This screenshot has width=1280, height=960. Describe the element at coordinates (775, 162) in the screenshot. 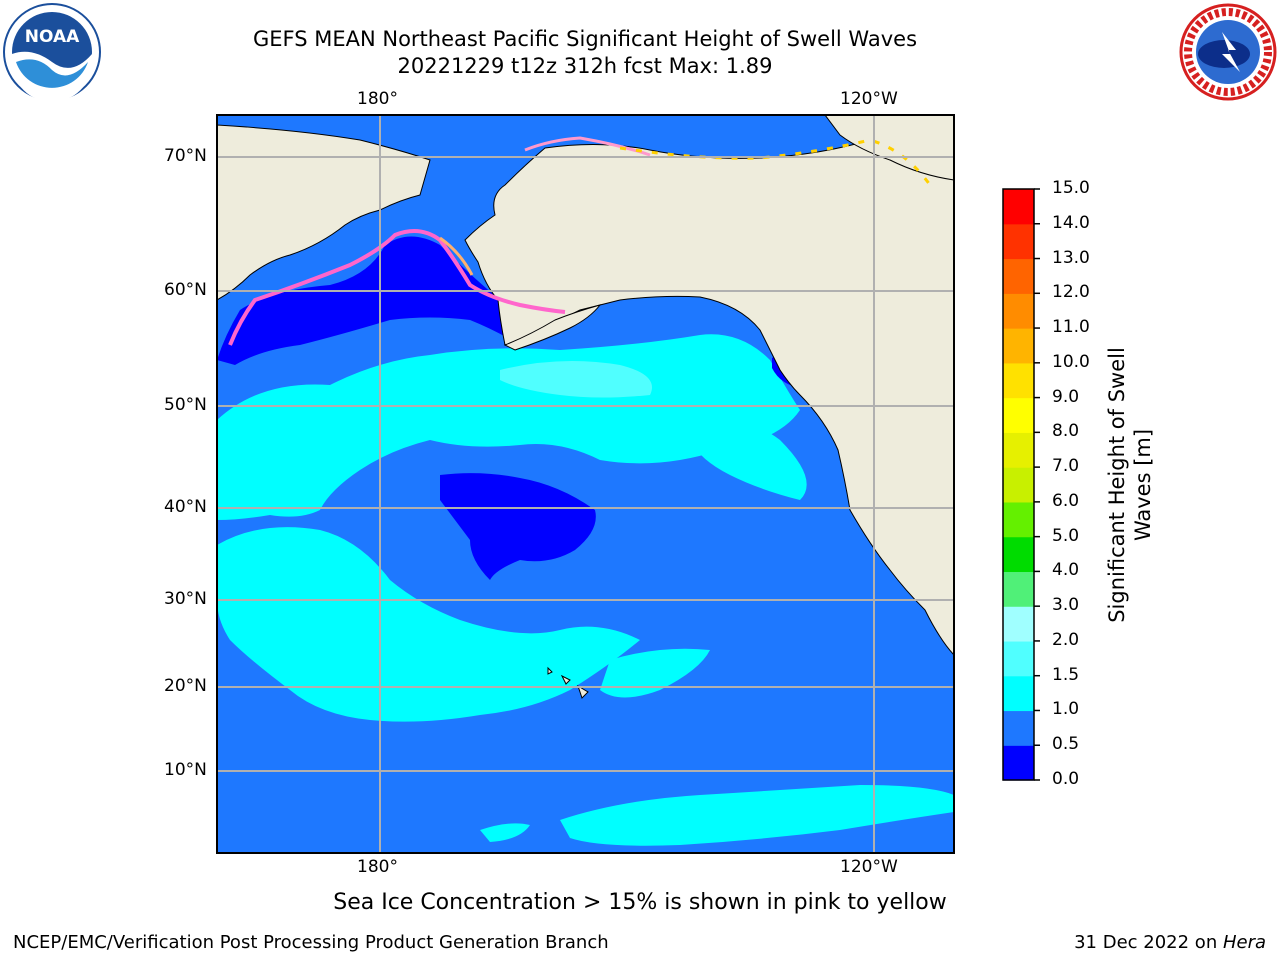

I see `sea-ice-arctic-yellow` at that location.